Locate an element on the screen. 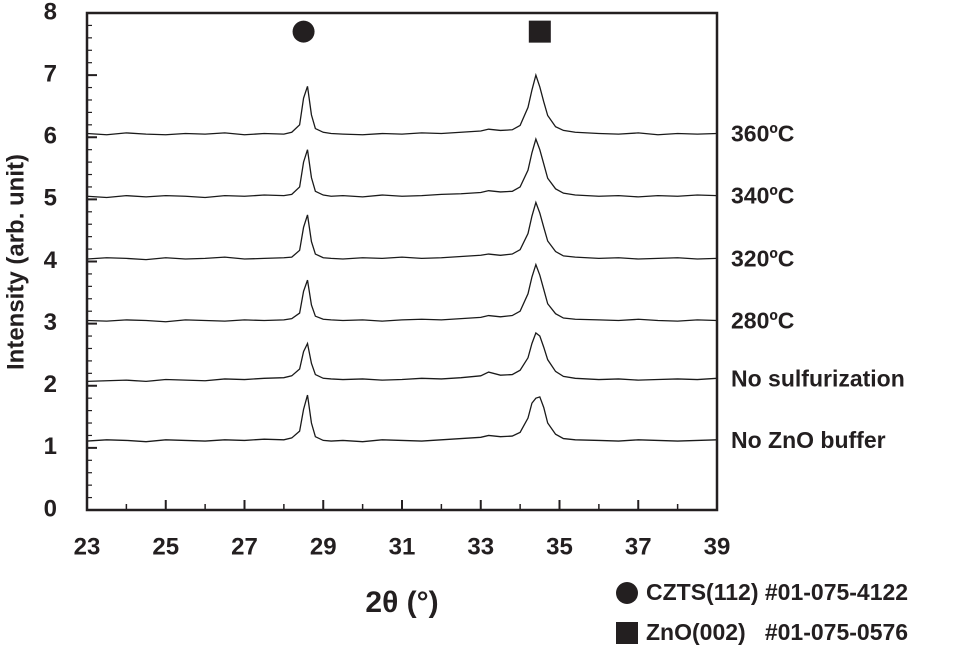 The height and width of the screenshot is (648, 974). y-tick-label: 8 is located at coordinates (50, 12).